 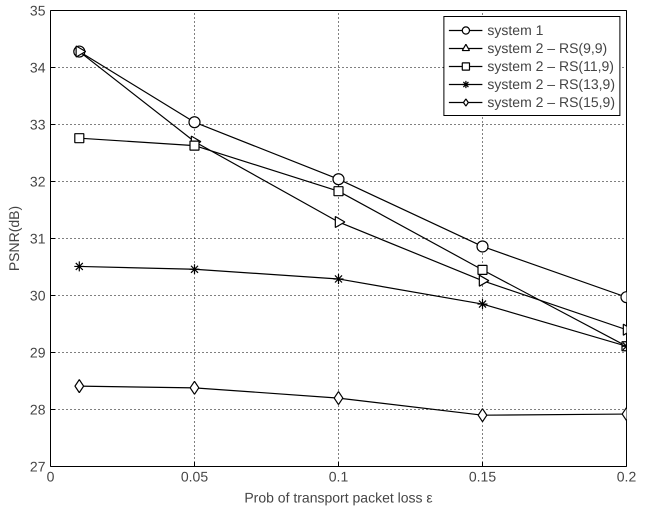 I want to click on y-tick-label: 35, so click(x=38, y=10).